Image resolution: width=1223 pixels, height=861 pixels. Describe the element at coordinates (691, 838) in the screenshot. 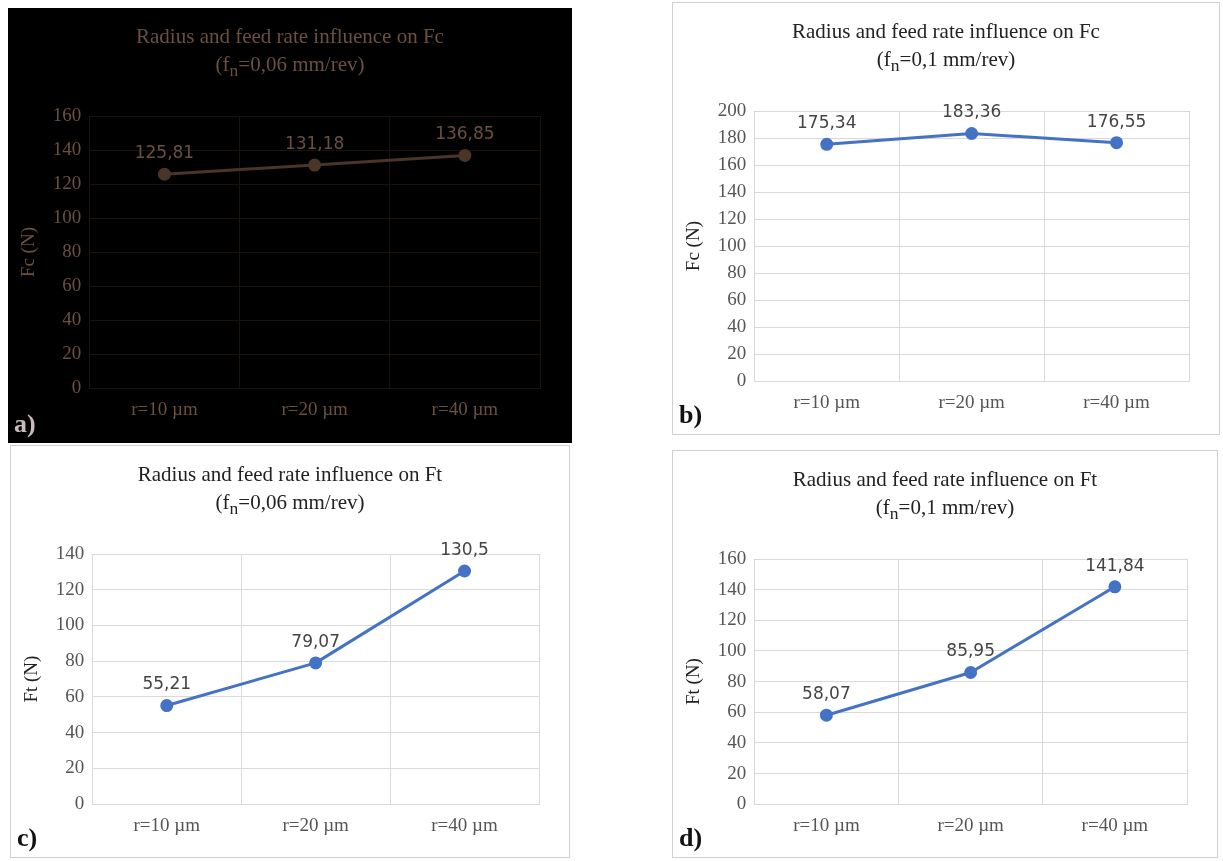

I see `text: d)` at that location.